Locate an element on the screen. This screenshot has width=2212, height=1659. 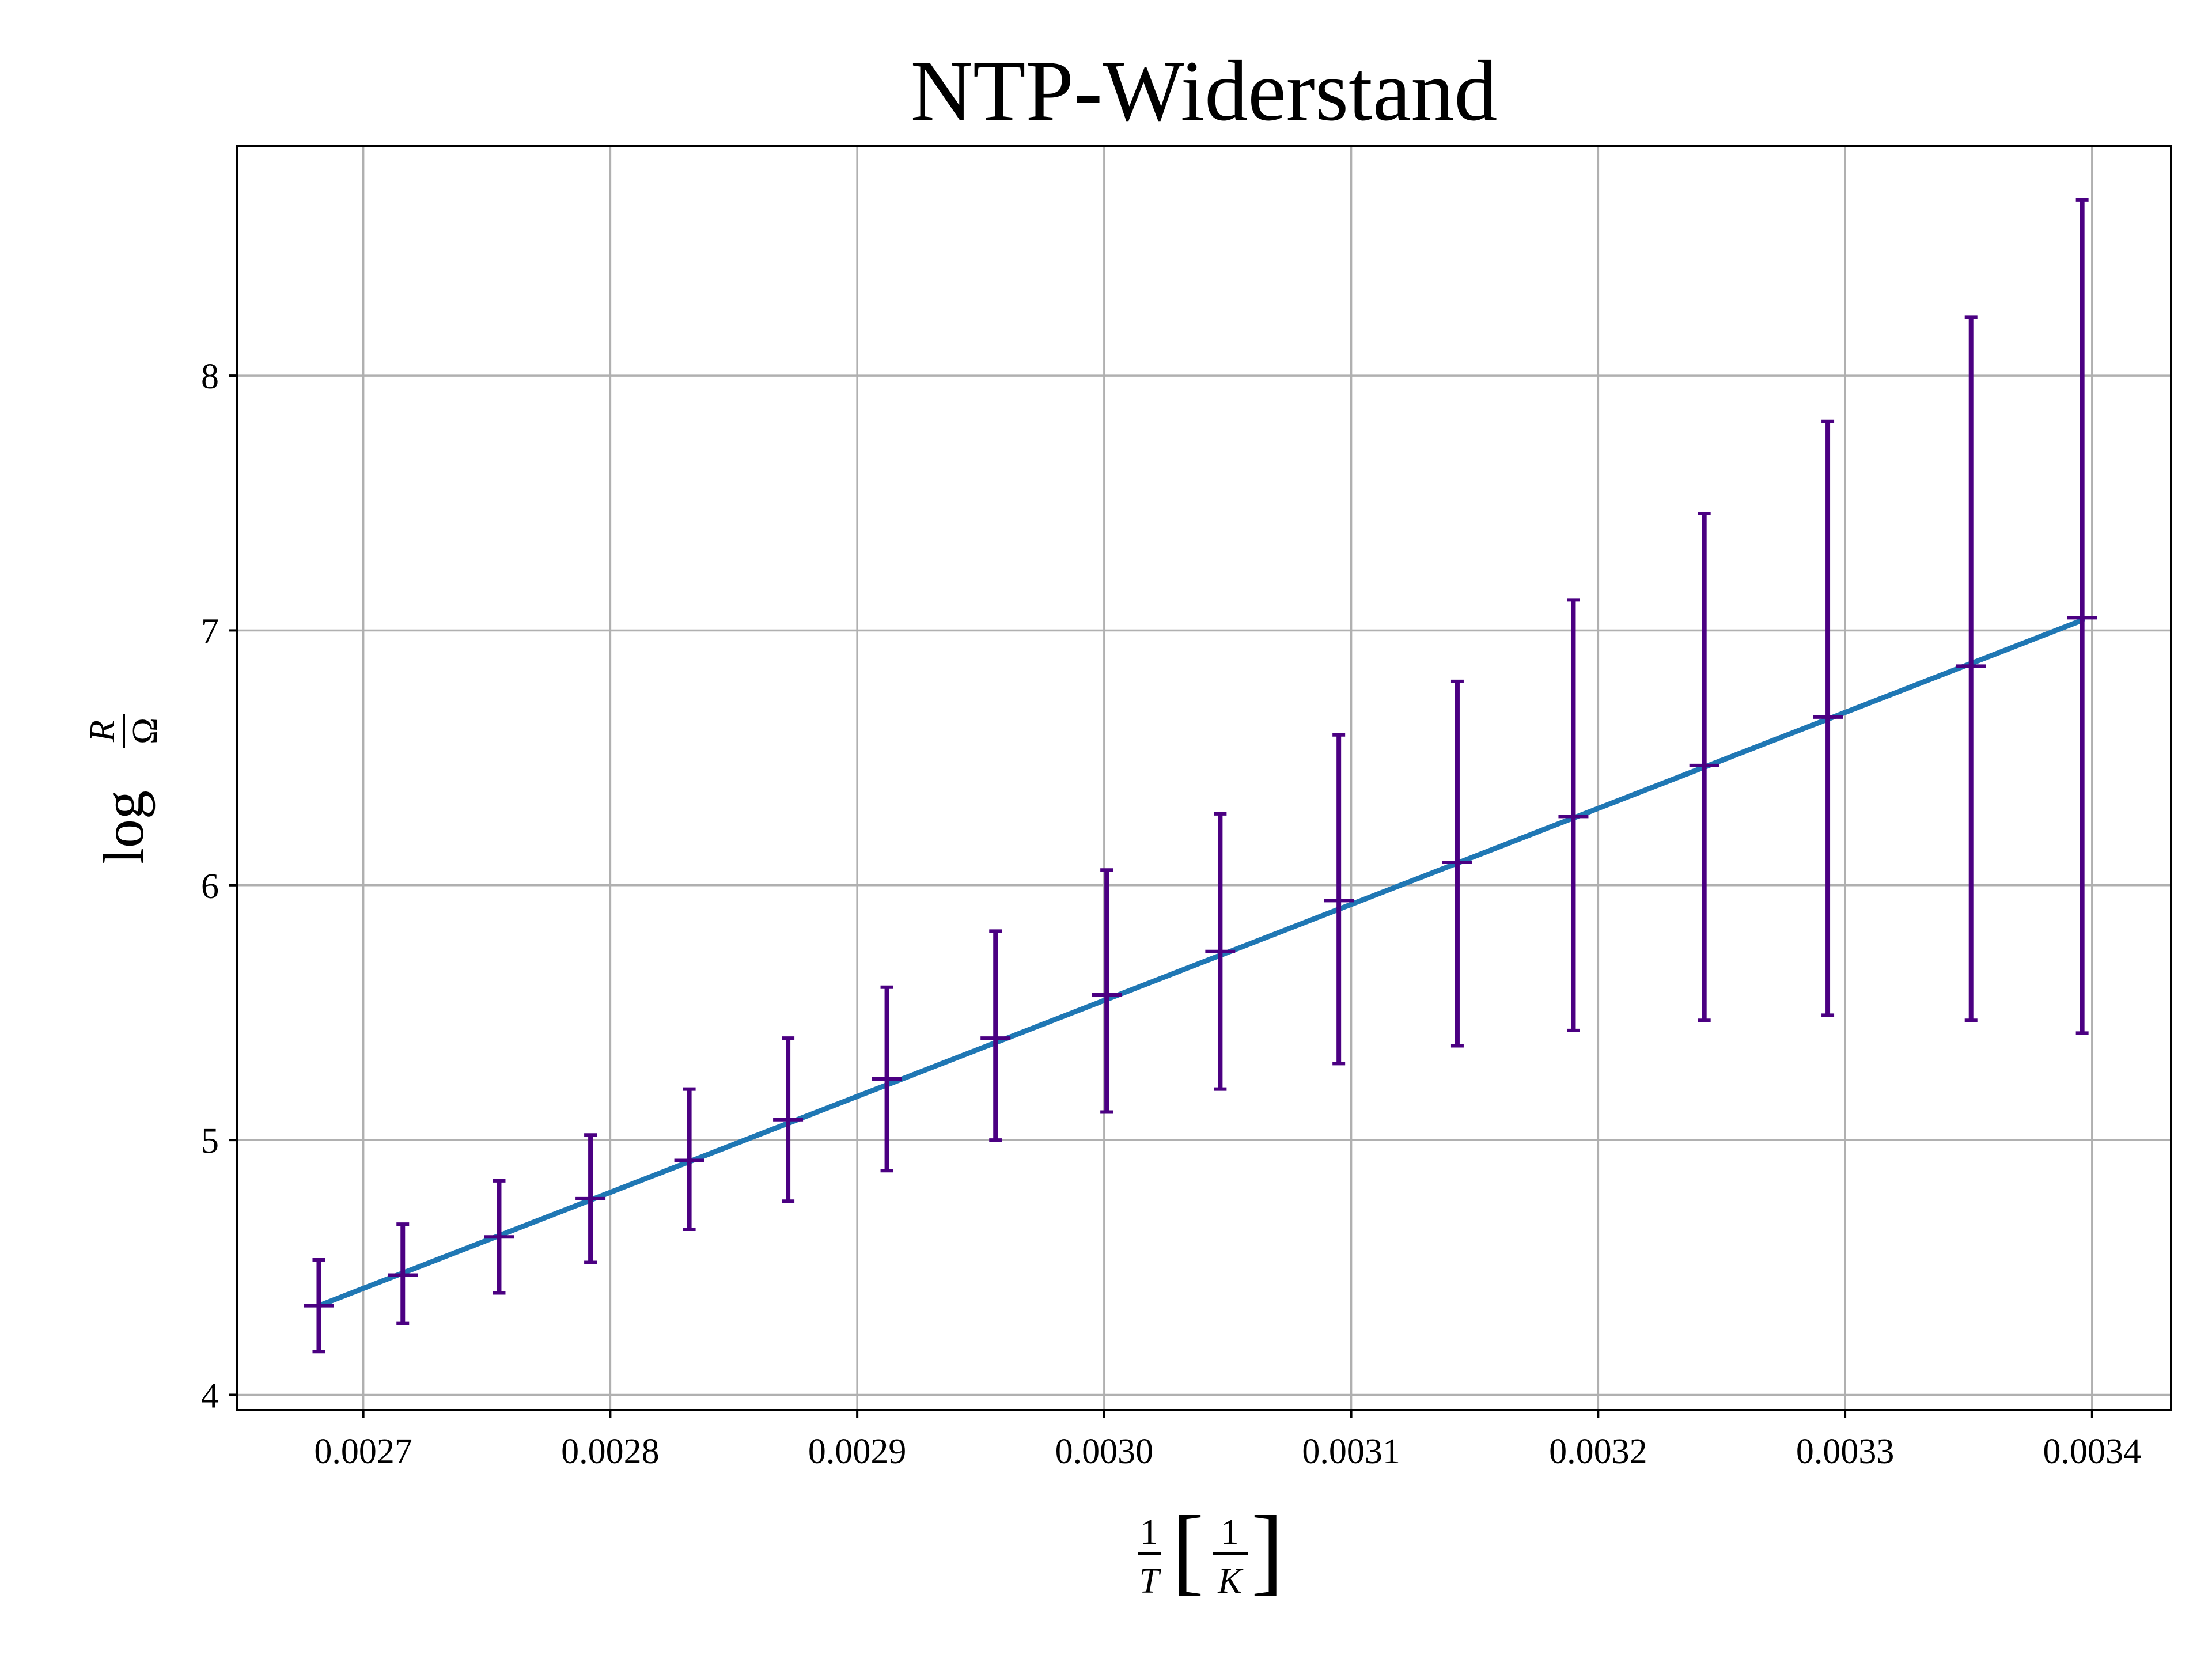
x-label-frac2-num: 1 is located at coordinates (1230, 1532).